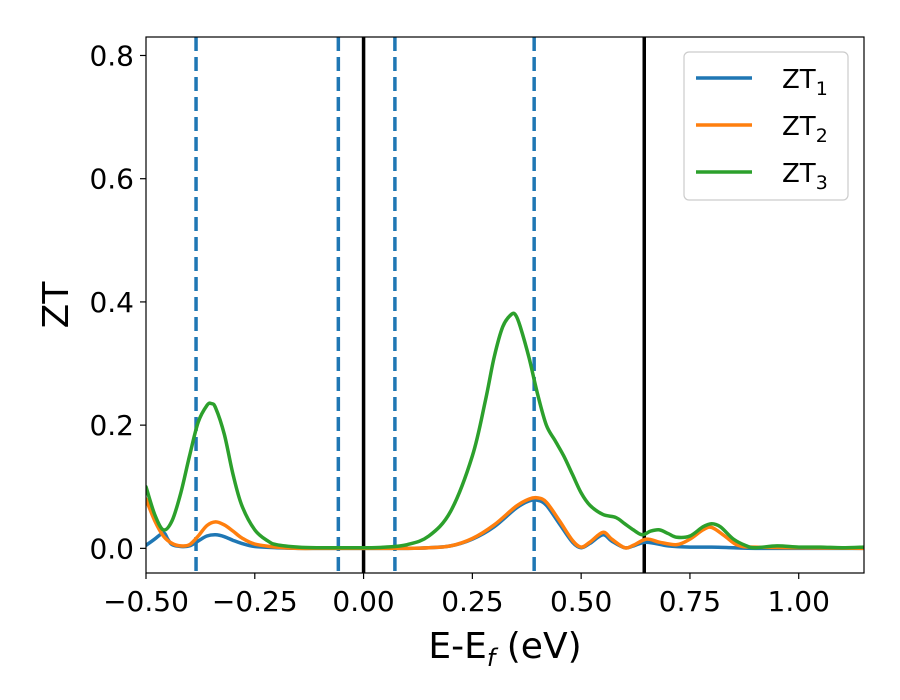  What do you see at coordinates (472, 601) in the screenshot?
I see `x-tick-label: 0.25` at bounding box center [472, 601].